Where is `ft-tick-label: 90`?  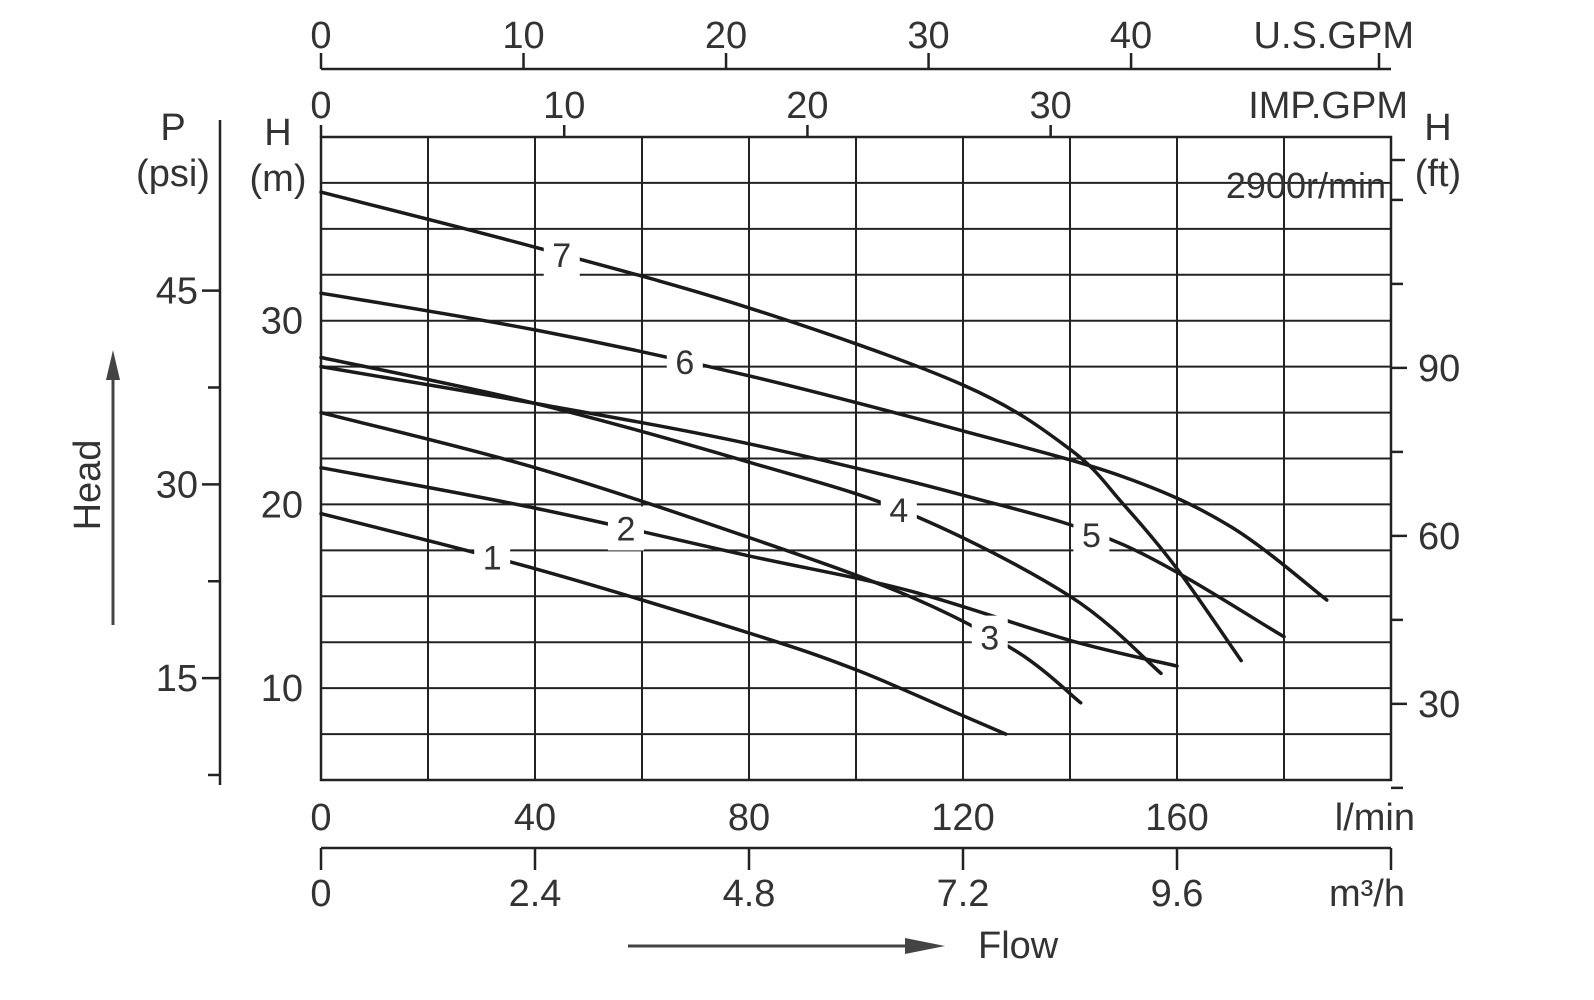 ft-tick-label: 90 is located at coordinates (1439, 369).